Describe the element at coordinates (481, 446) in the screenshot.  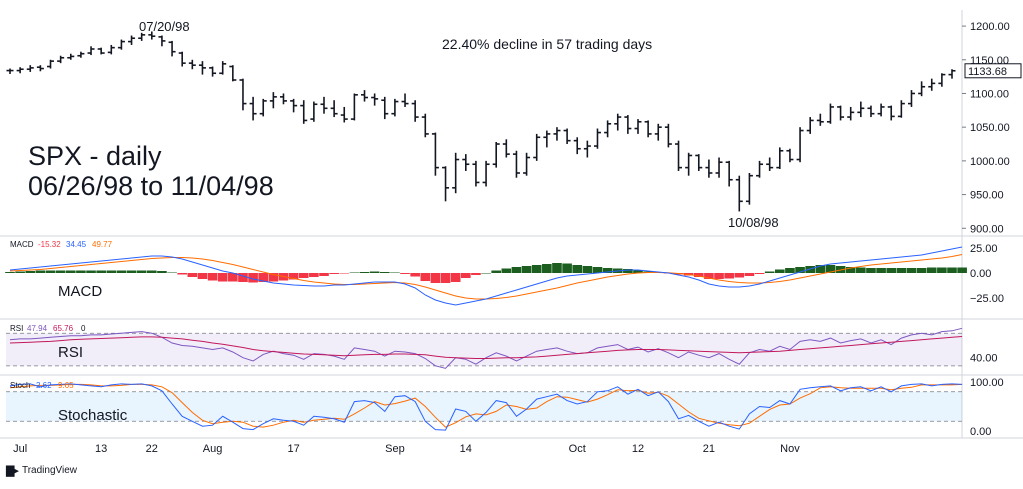
I see `time-axis: Jul 13 22 Aug 17 Sep 14 Oct 12 21 Nov` at that location.